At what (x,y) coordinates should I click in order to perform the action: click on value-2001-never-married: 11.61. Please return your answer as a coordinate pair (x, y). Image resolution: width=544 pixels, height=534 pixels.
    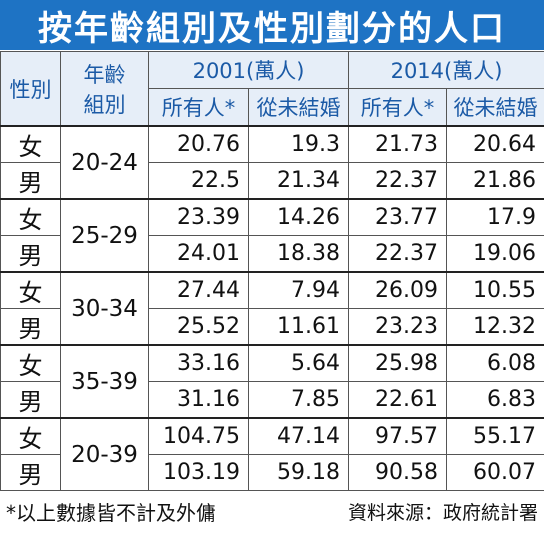
    Looking at the image, I should click on (298, 327).